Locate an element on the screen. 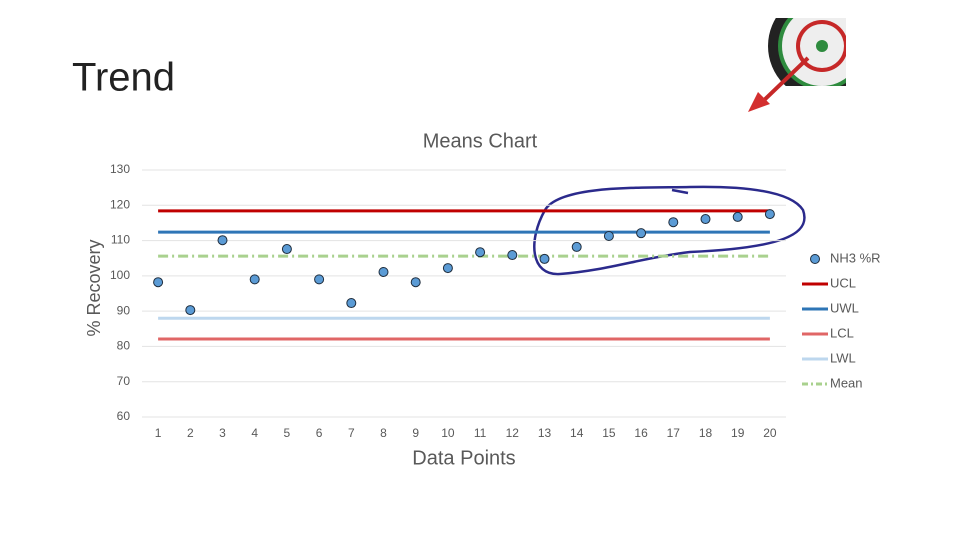  y-tick-label: 120 is located at coordinates (120, 204).